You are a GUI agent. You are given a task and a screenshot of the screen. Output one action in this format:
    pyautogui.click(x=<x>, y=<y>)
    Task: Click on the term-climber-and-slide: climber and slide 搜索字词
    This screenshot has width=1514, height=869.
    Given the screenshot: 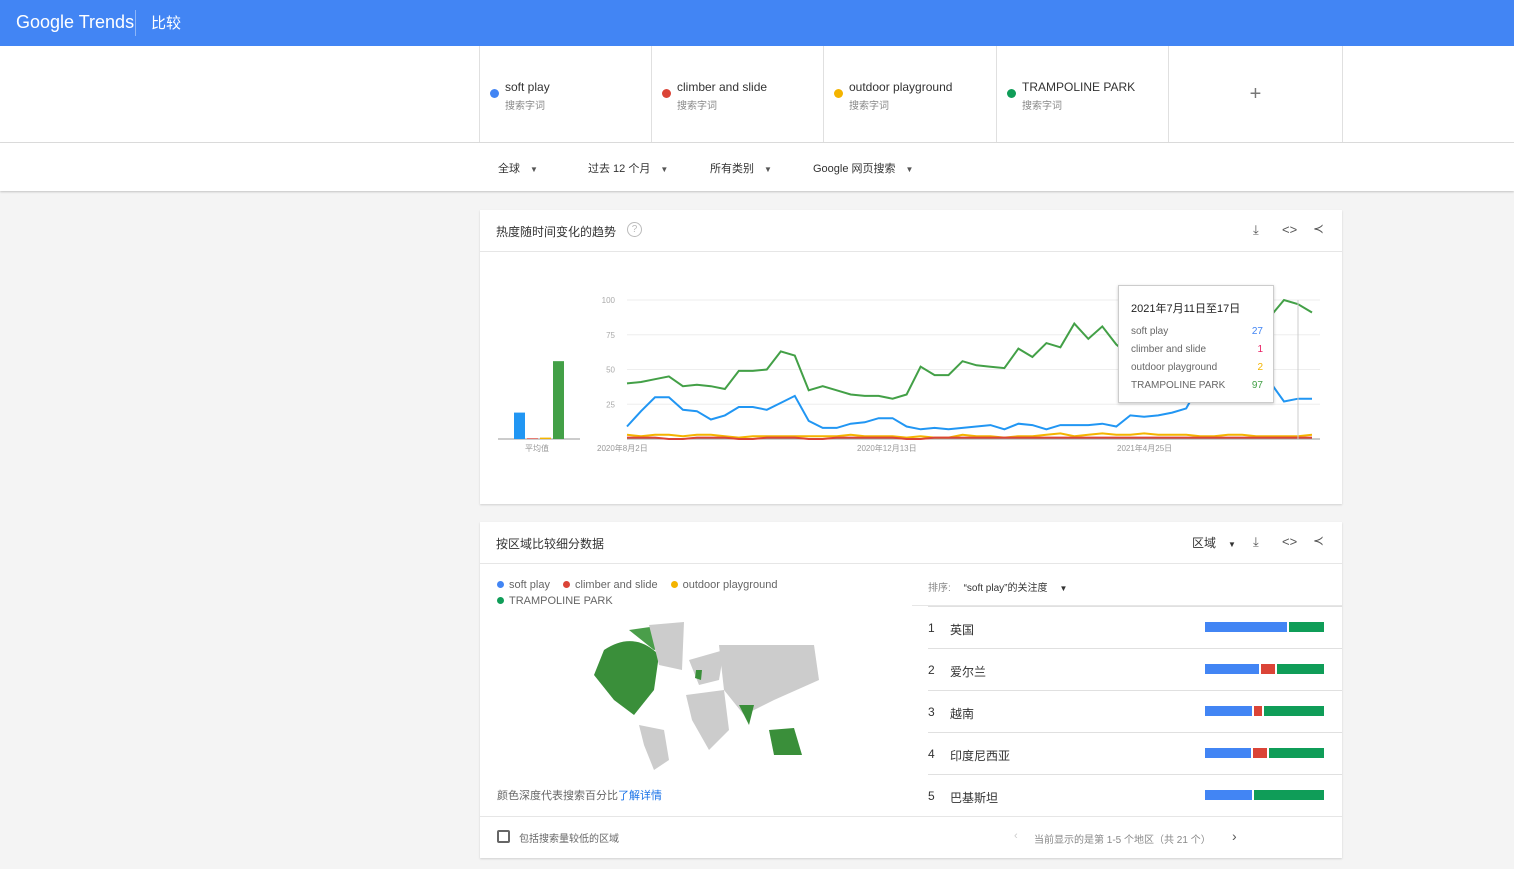 What is the action you would take?
    pyautogui.click(x=737, y=94)
    